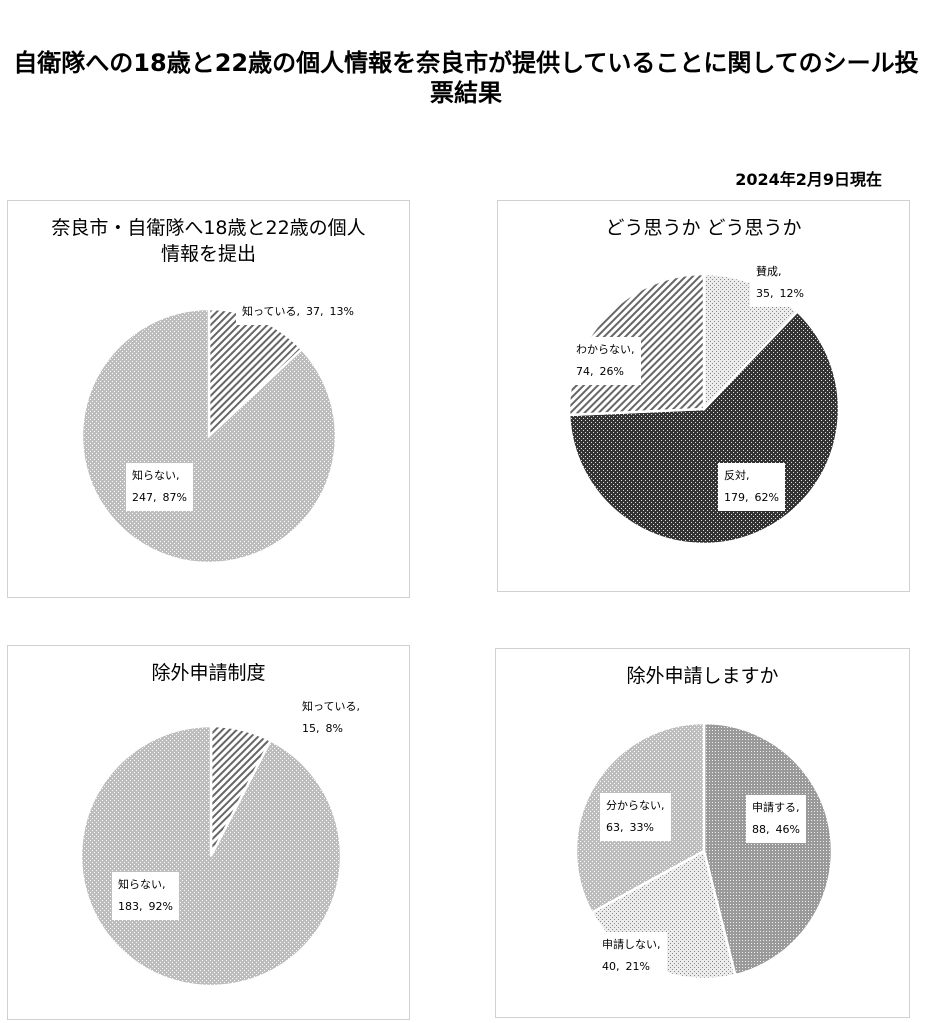 Image resolution: width=932 pixels, height=1023 pixels. I want to click on label-line: 63, 33%, so click(635, 828).